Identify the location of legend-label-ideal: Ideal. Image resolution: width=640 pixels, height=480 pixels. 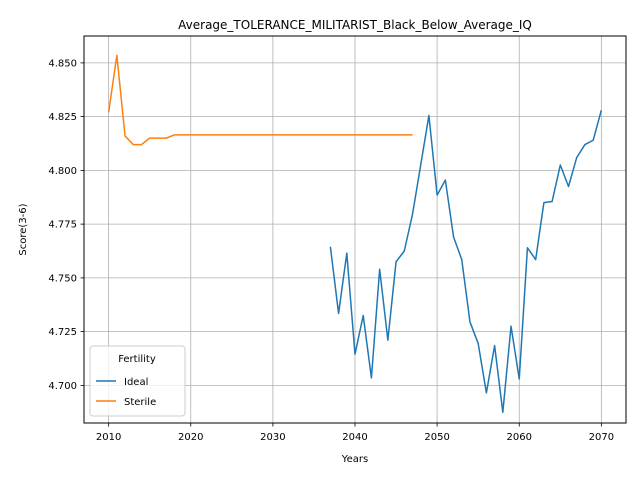
(136, 382).